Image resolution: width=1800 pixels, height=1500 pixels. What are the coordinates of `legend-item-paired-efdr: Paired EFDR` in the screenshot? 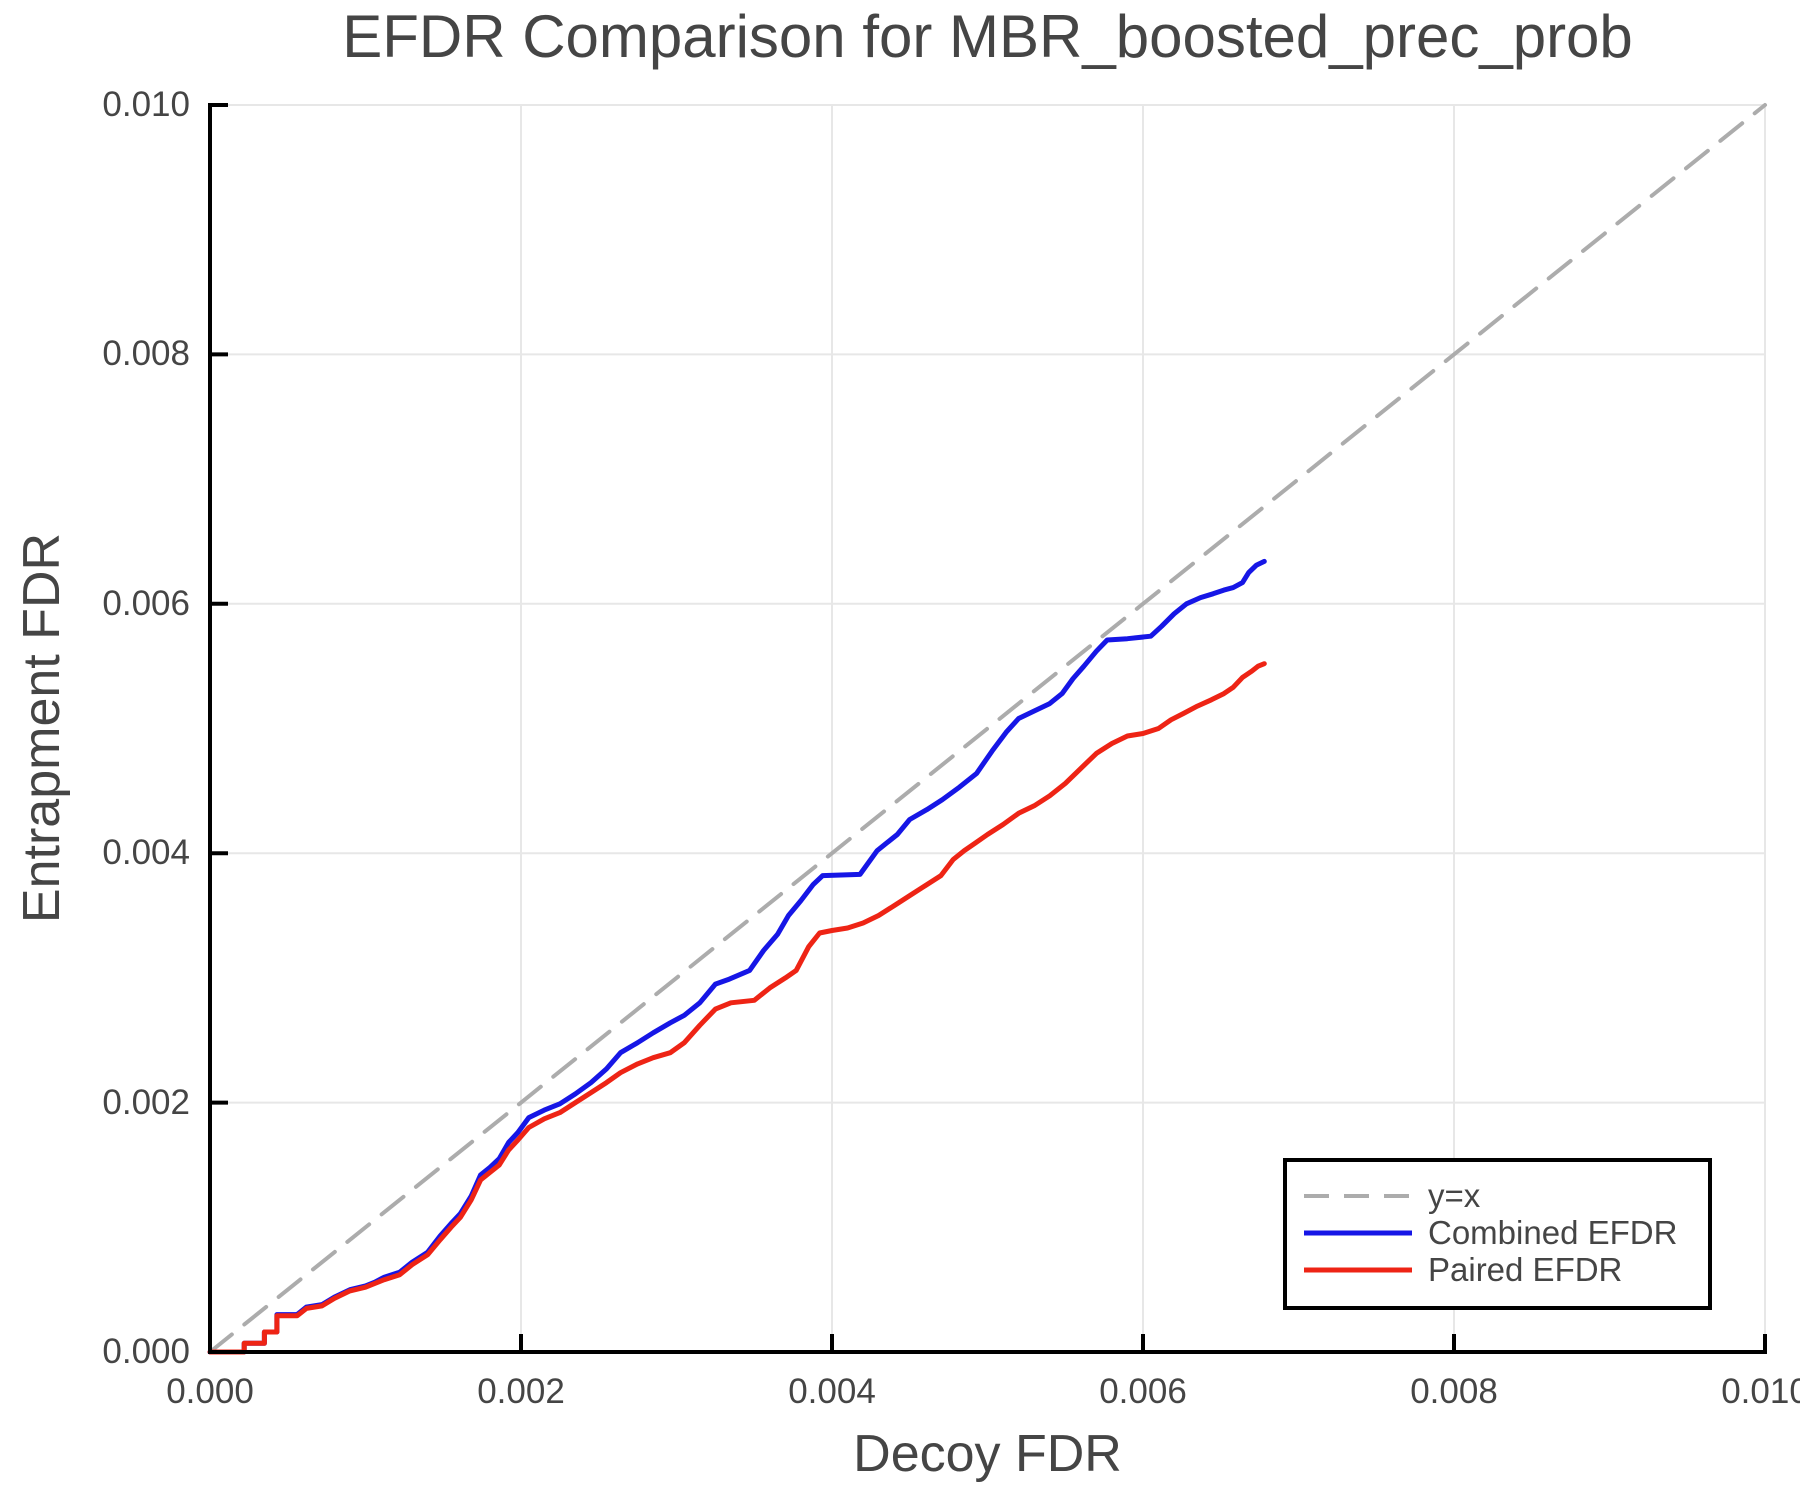 It's located at (1506, 1269).